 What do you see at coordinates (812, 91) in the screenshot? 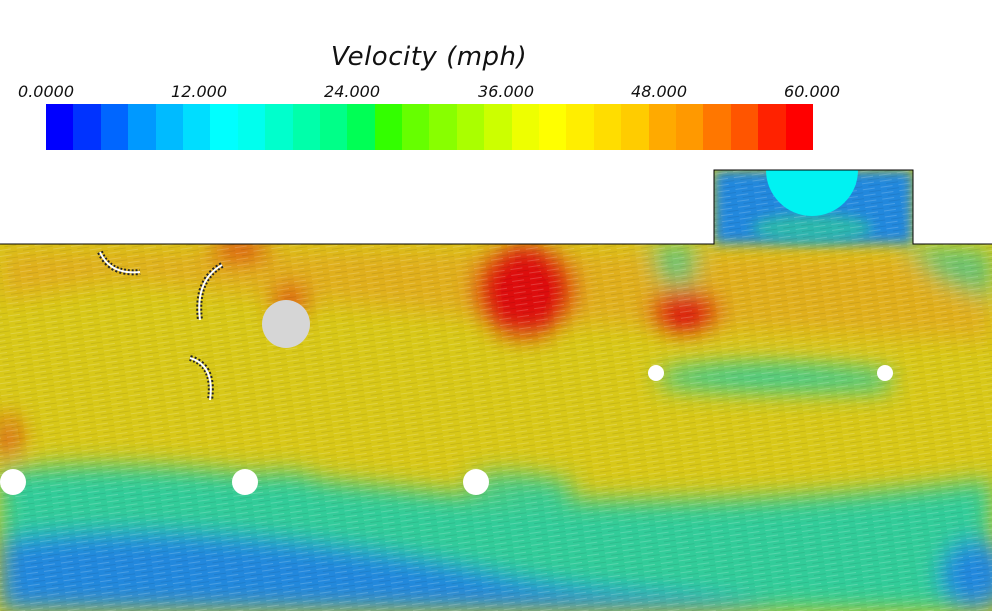
I see `legend-tick-label: 60.000` at bounding box center [812, 91].